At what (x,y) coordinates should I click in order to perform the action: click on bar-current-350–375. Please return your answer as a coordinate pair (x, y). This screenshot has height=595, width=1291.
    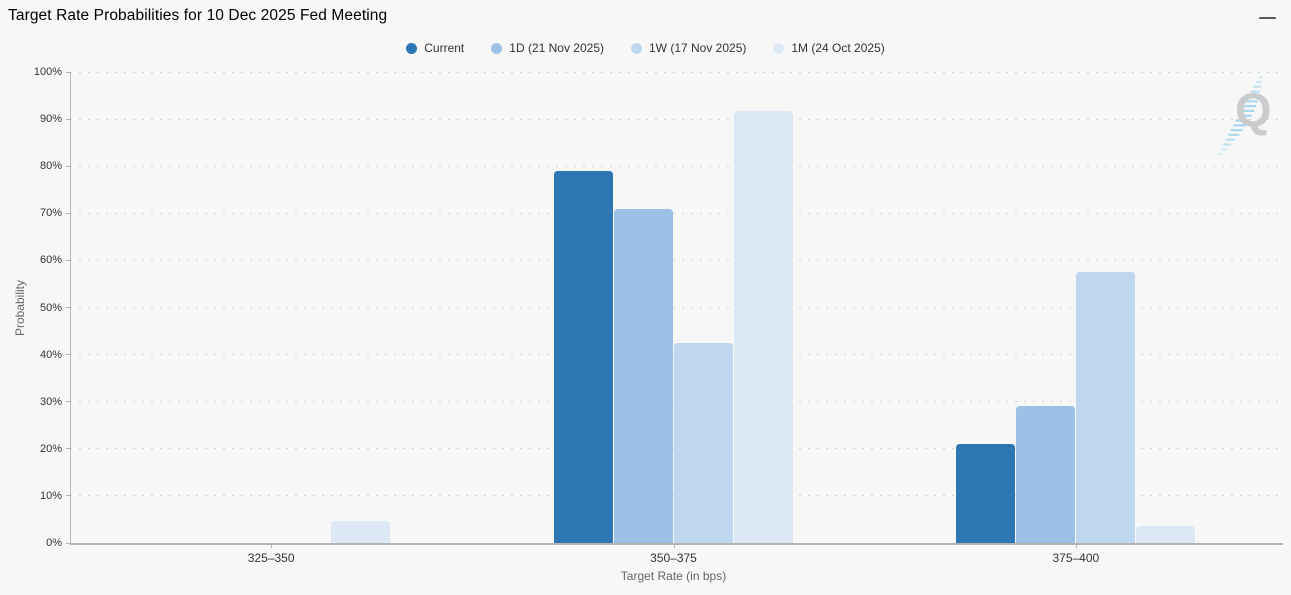
    Looking at the image, I should click on (583, 357).